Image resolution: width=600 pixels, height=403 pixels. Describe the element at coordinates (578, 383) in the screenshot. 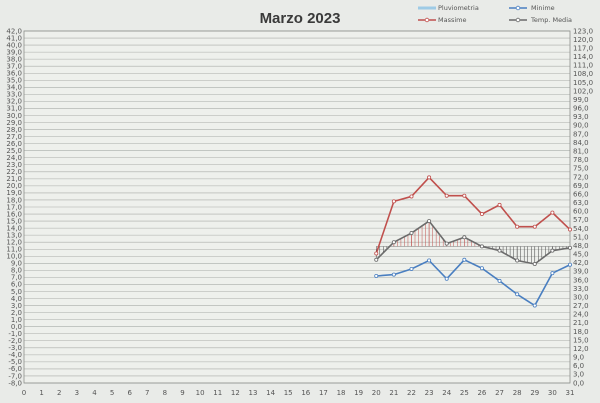

I see `y-right-tick-label: 0,0` at that location.